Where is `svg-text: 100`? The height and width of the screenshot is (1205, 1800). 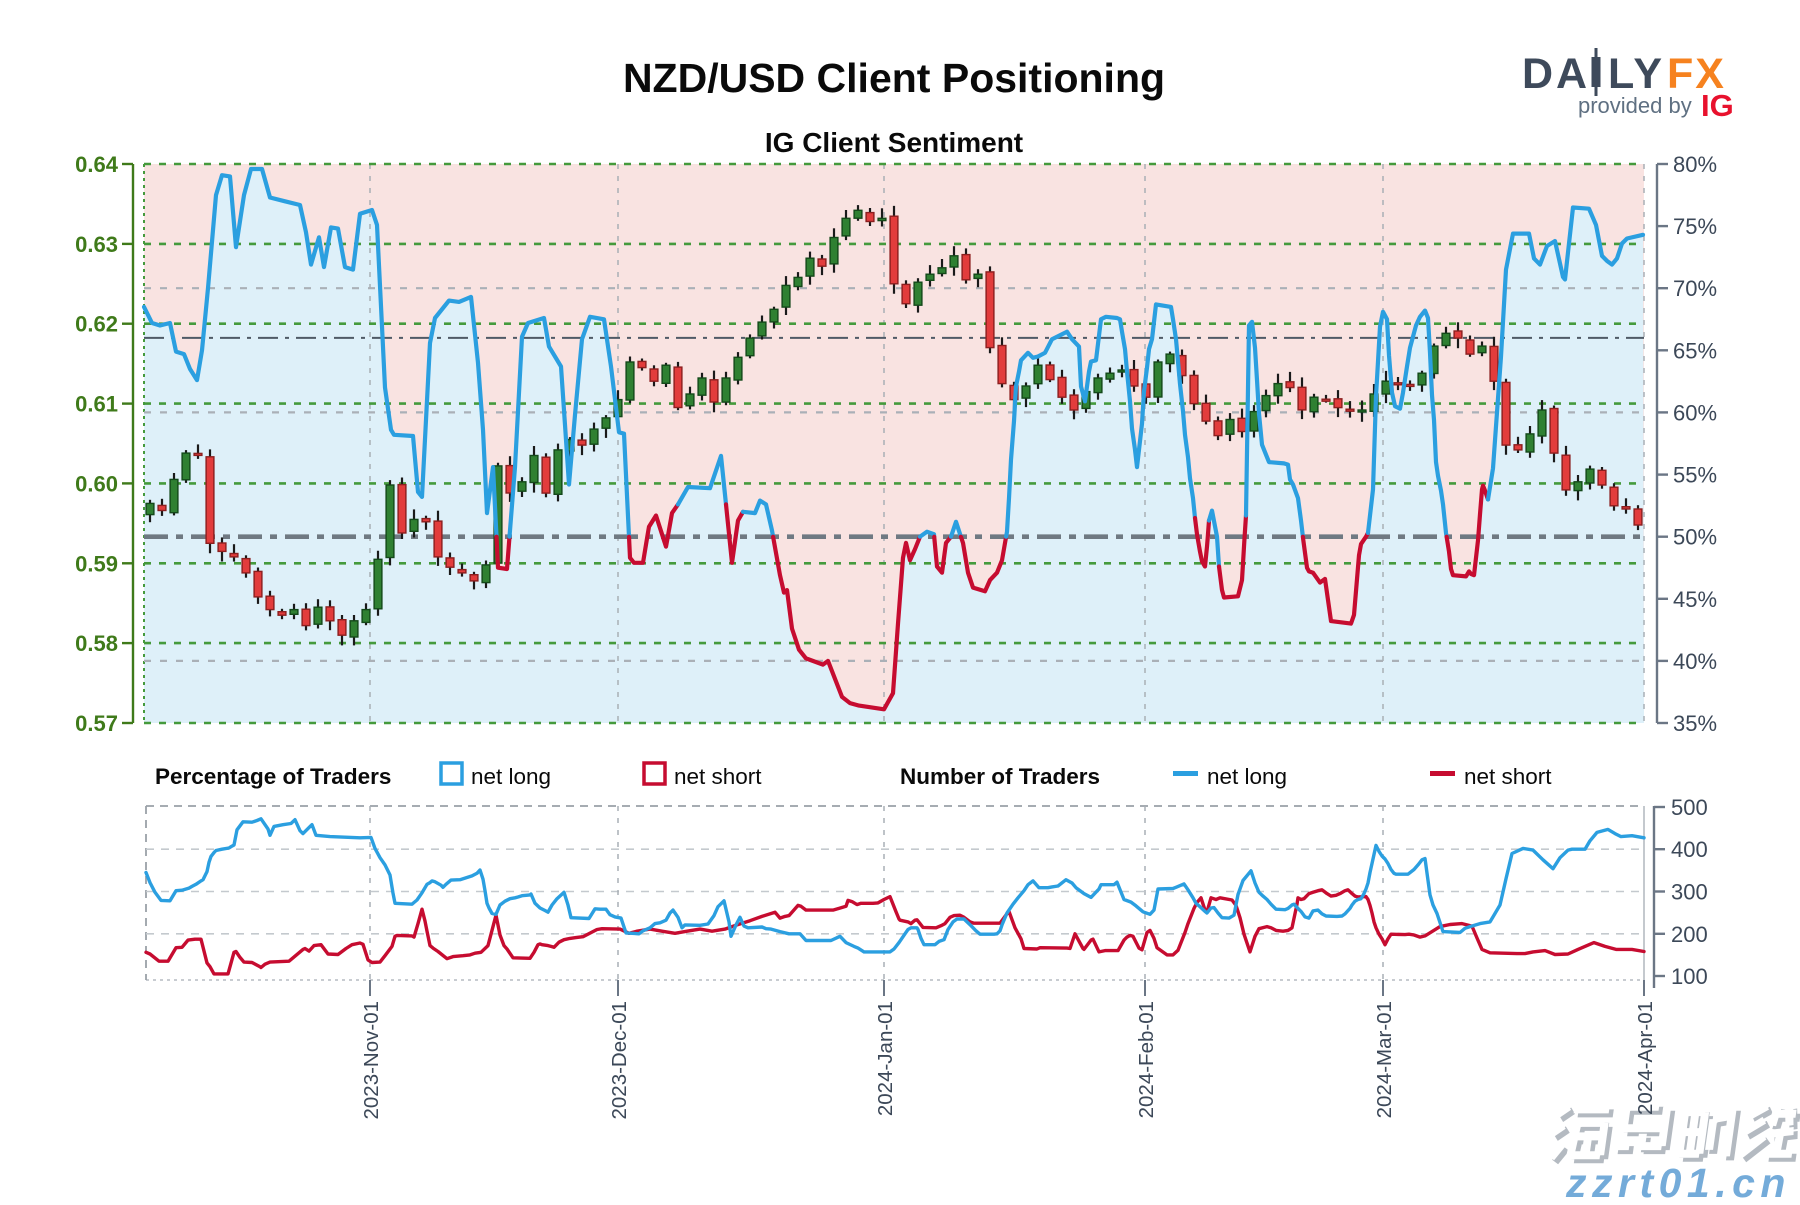 svg-text: 100 is located at coordinates (1689, 976).